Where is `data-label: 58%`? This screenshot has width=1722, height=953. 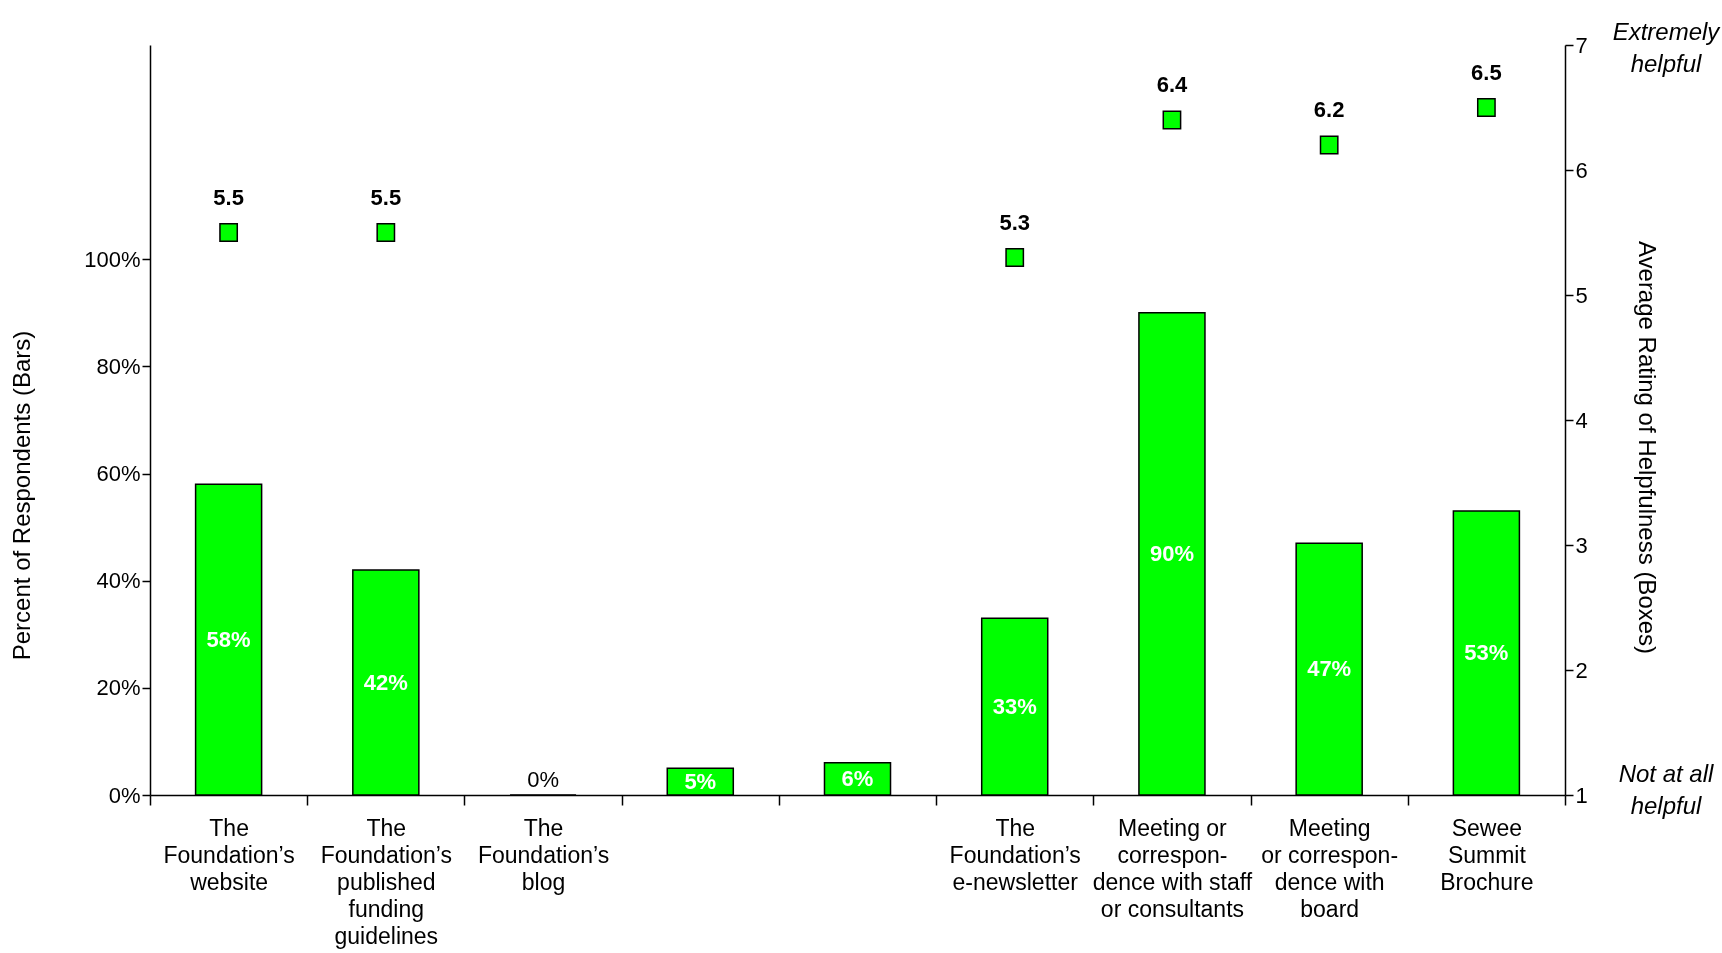
data-label: 58% is located at coordinates (228, 639).